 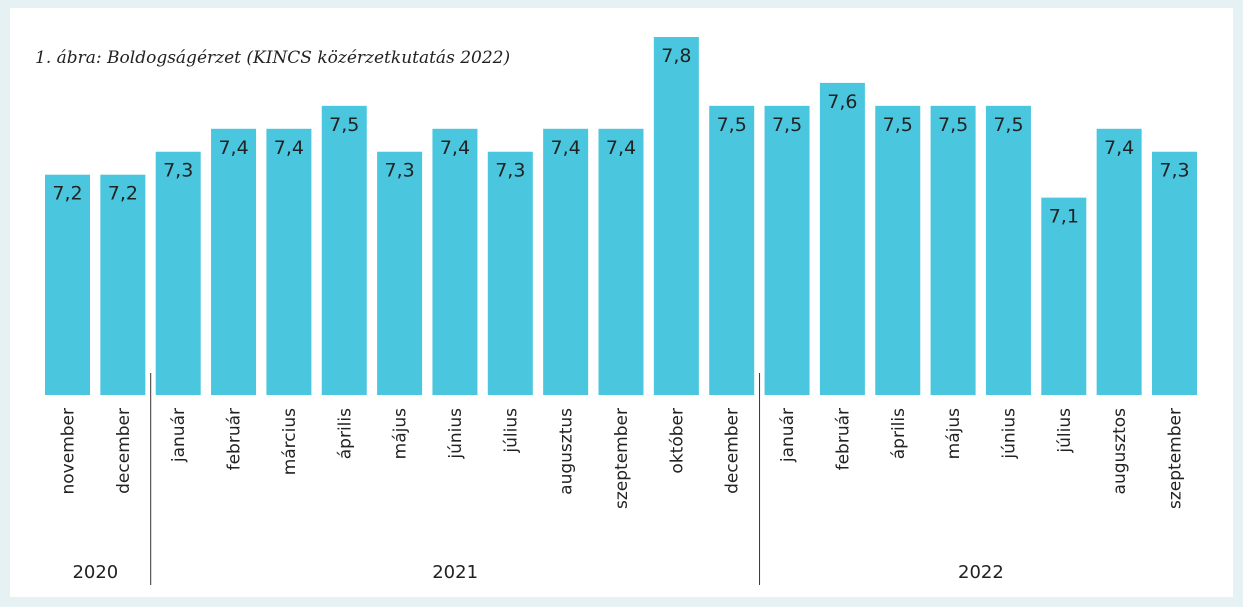 I want to click on year-label: 2021, so click(x=455, y=572).